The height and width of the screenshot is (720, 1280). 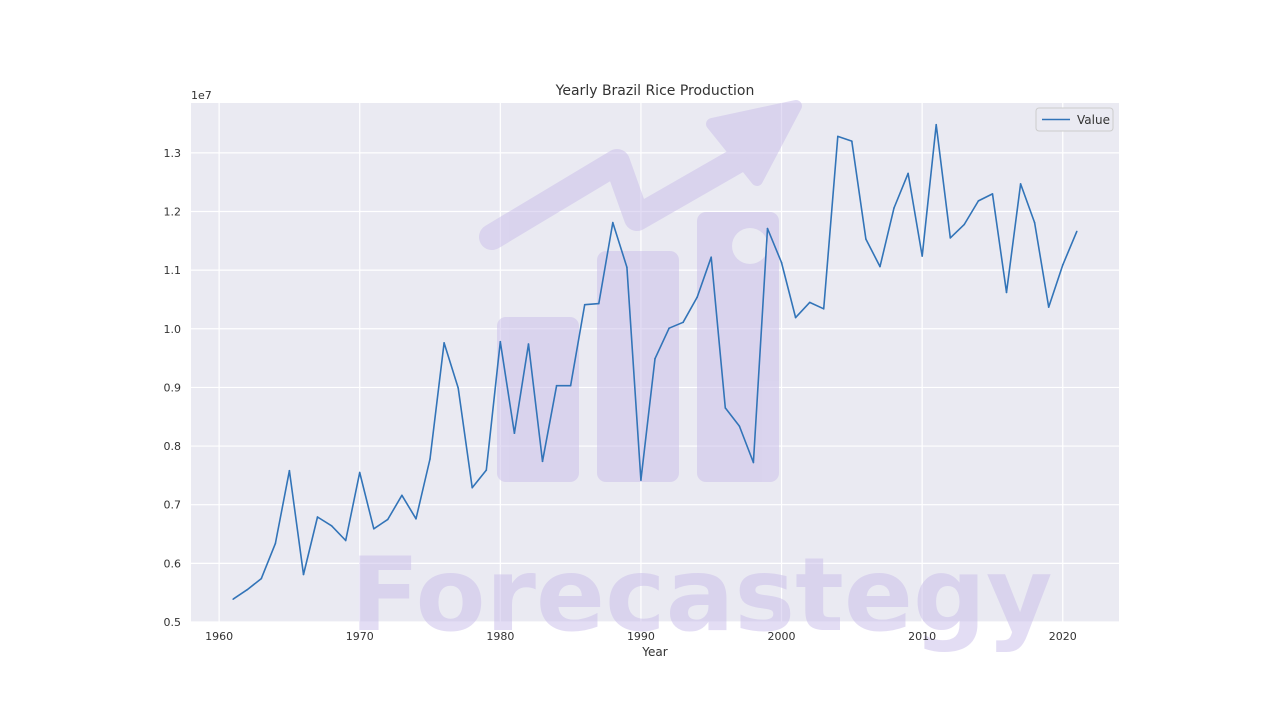 I want to click on y-tick-label: 0.9, so click(x=173, y=387).